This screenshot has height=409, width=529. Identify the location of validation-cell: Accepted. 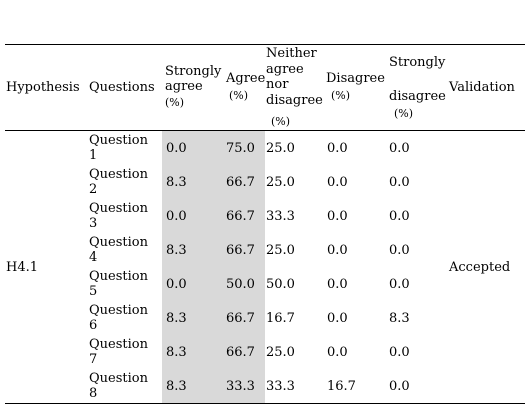
(480, 267).